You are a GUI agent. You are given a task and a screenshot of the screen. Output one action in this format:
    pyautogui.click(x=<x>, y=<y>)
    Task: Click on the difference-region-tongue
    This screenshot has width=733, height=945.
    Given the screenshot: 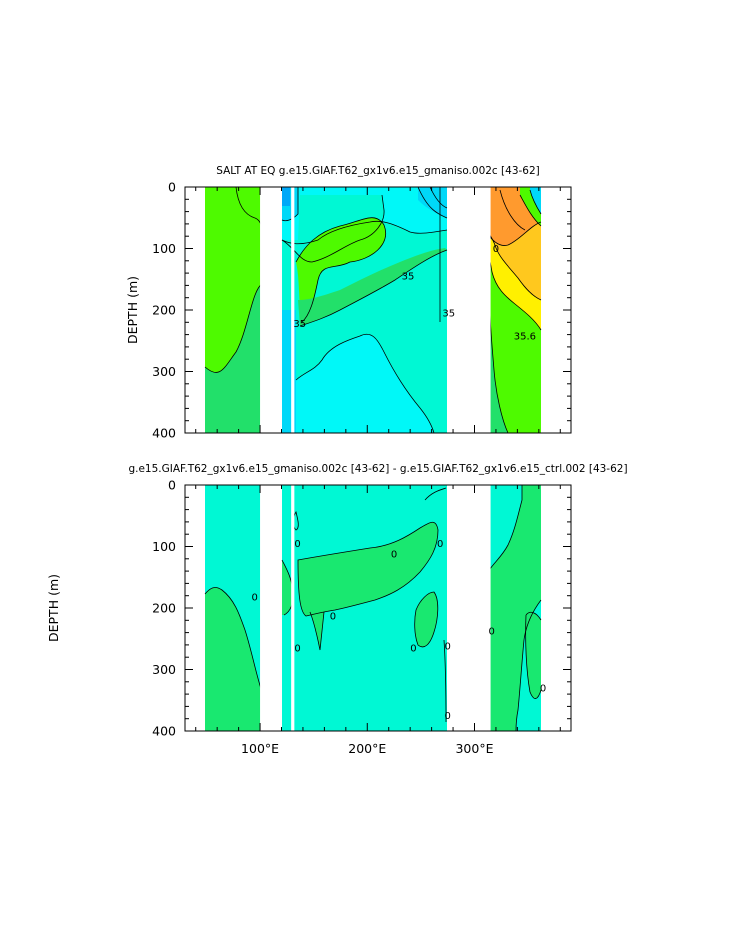 What is the action you would take?
    pyautogui.click(x=368, y=569)
    